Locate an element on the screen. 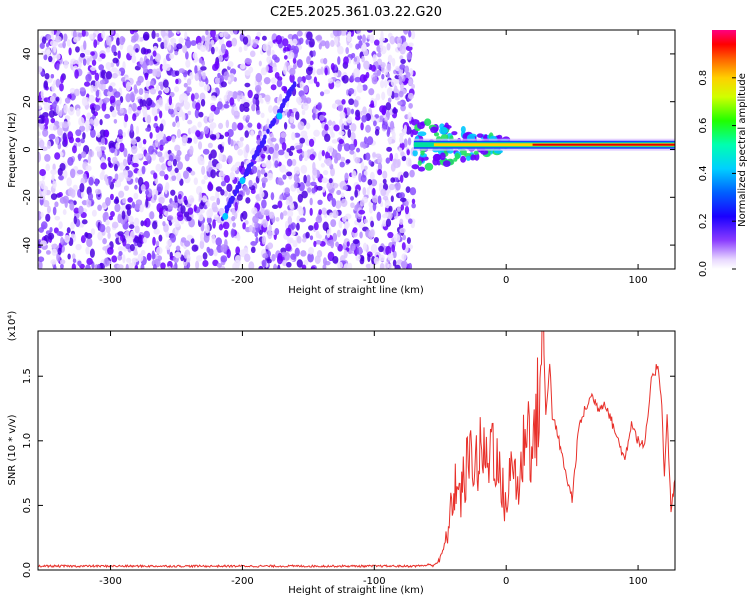  streak-blob is located at coordinates (226, 208).